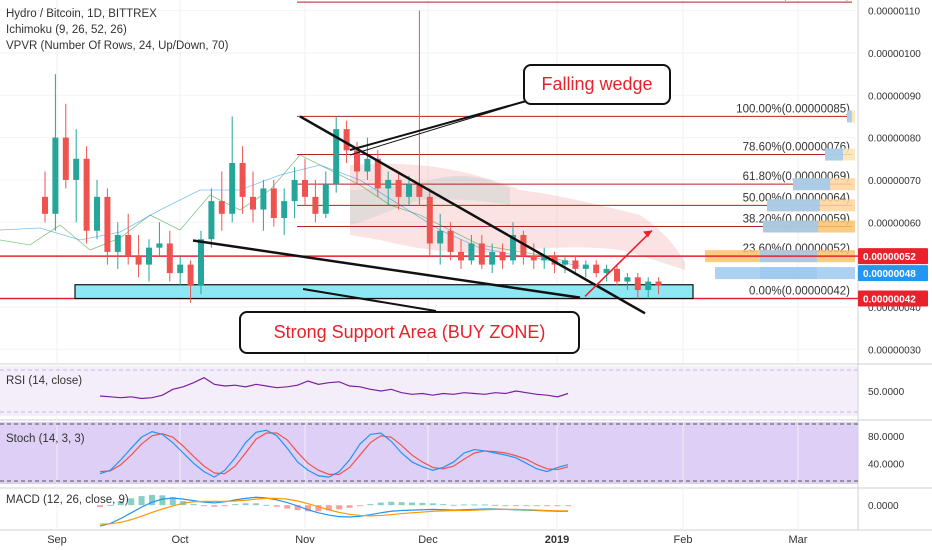  I want to click on rsi-label: RSI (14, close), so click(44, 381).